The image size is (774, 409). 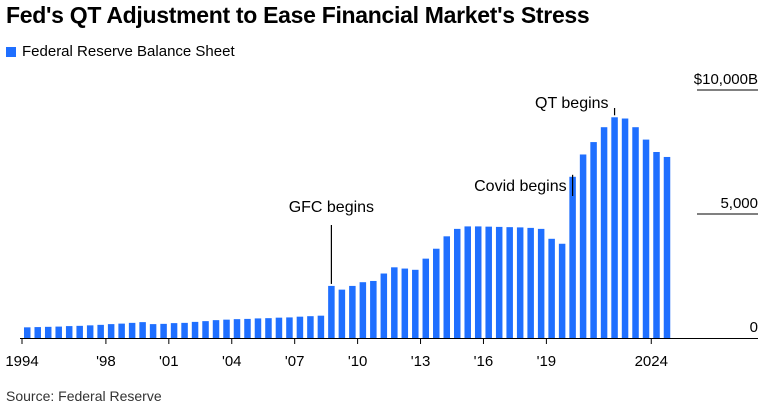 I want to click on annotation-label: GFC begins, so click(x=331, y=207).